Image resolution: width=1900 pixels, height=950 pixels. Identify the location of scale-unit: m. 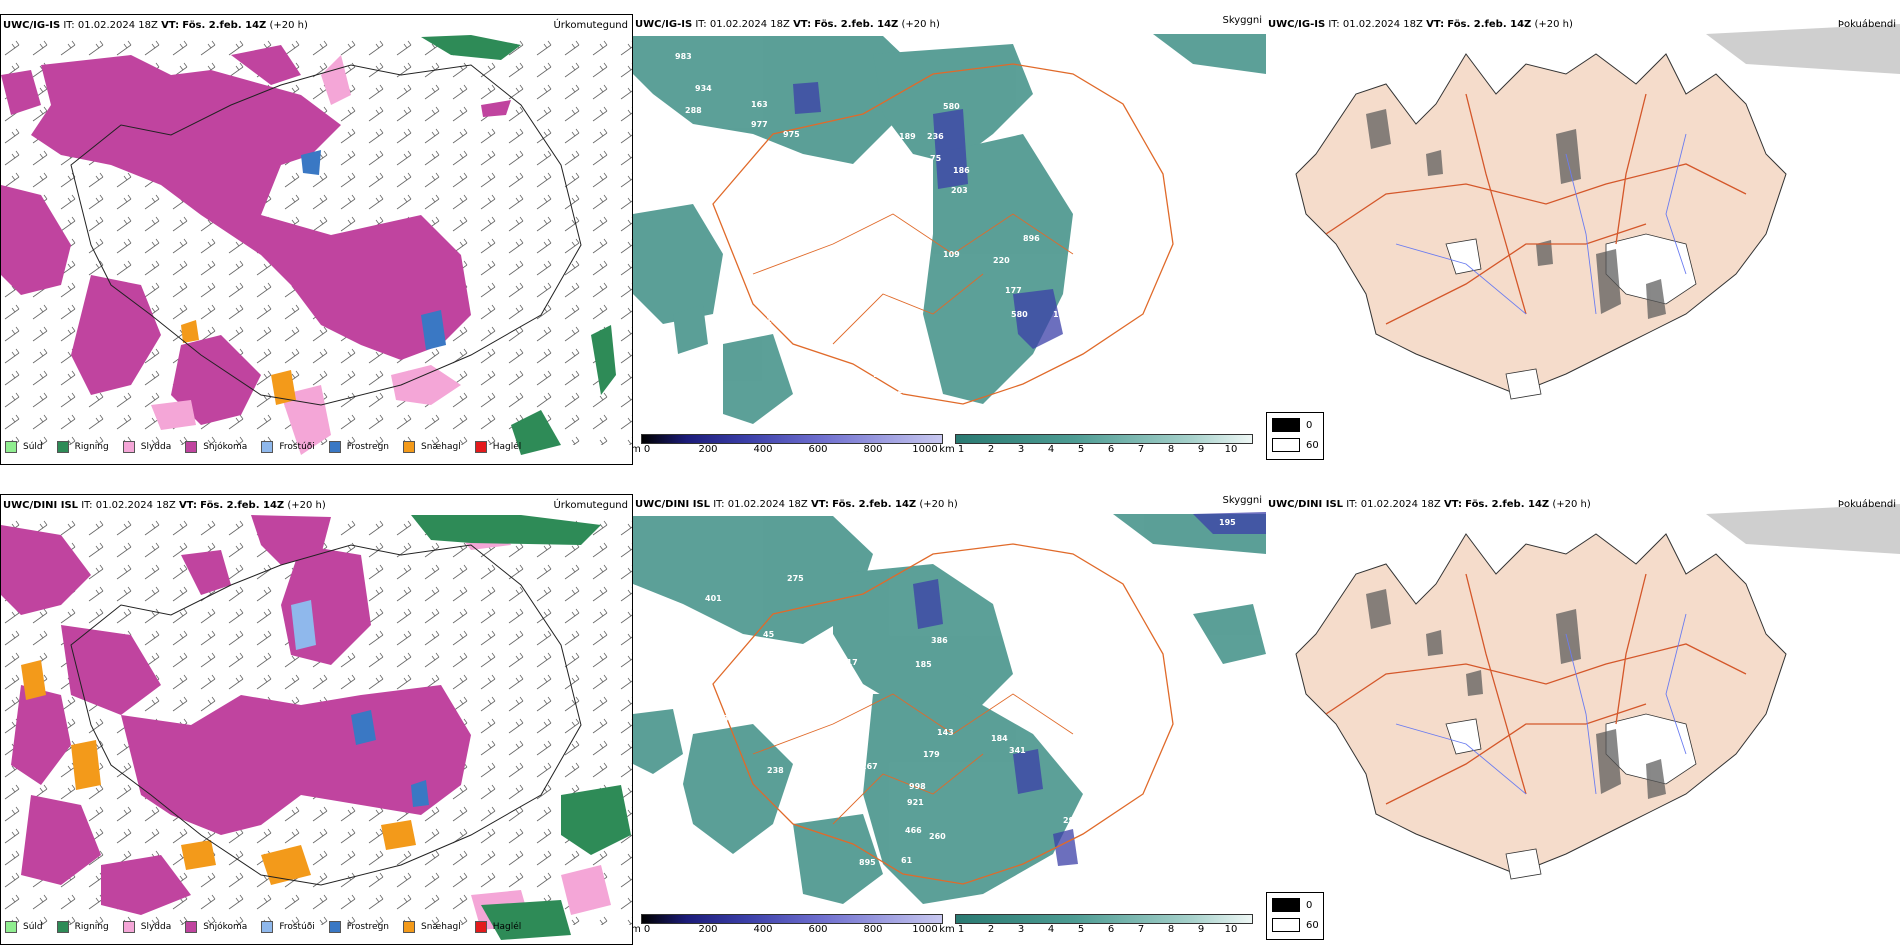
(637, 929).